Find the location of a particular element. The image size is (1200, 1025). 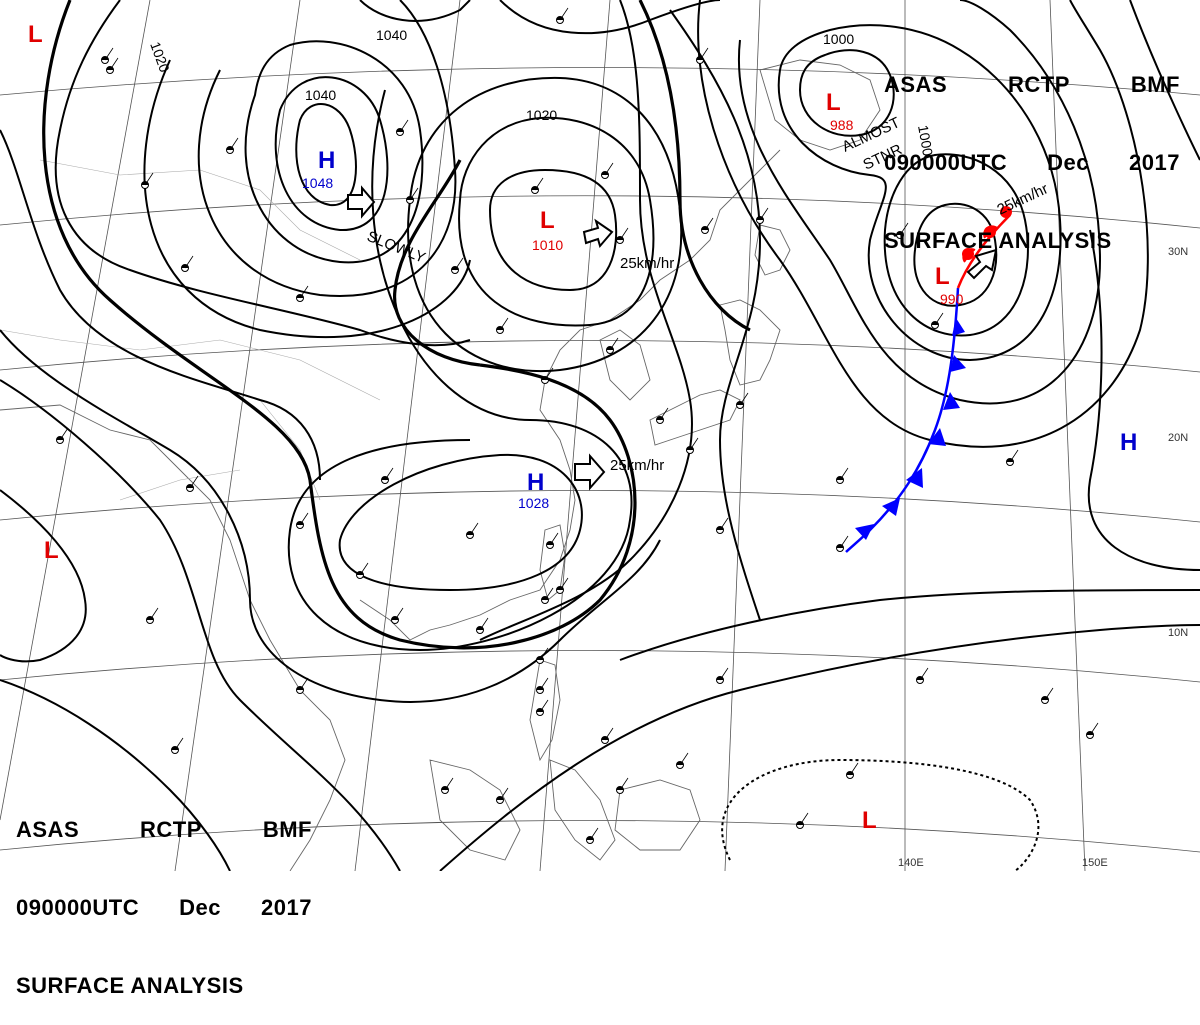

high-value: 1028 is located at coordinates (533, 503).